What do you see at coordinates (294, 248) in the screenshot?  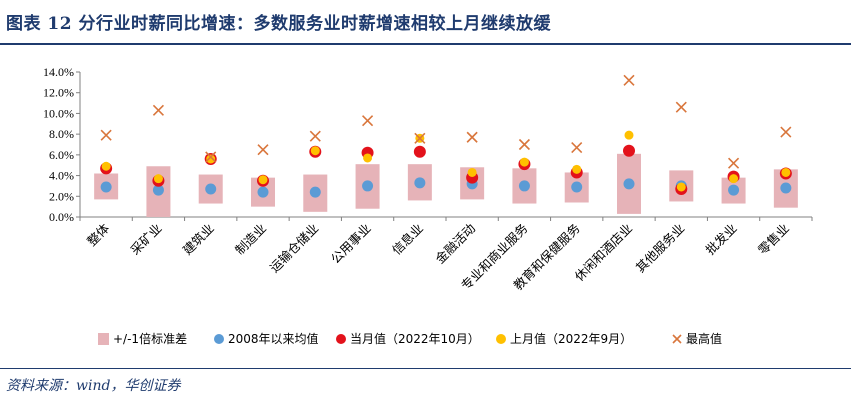 I see `x-category-label: 运输仓储业` at bounding box center [294, 248].